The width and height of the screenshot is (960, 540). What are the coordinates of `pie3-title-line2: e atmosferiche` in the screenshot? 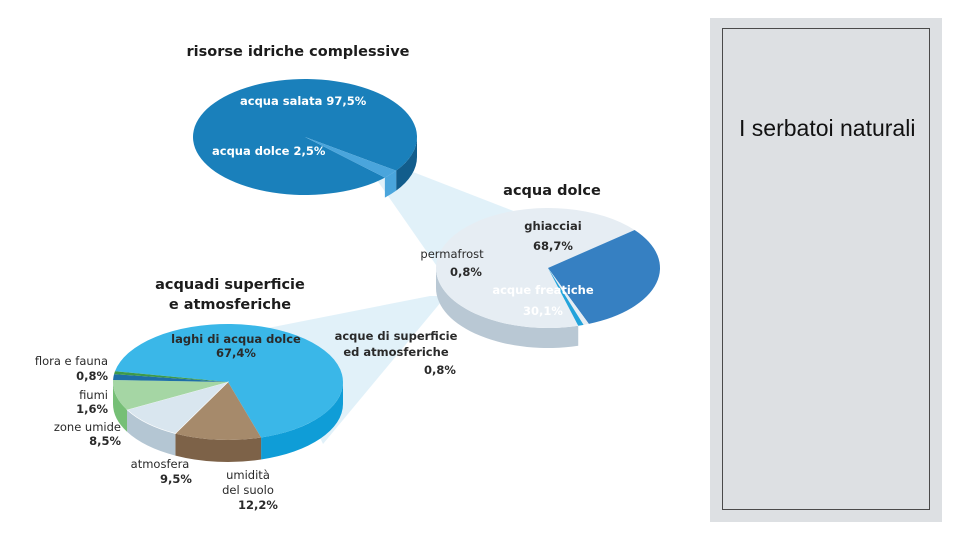 It's located at (230, 305).